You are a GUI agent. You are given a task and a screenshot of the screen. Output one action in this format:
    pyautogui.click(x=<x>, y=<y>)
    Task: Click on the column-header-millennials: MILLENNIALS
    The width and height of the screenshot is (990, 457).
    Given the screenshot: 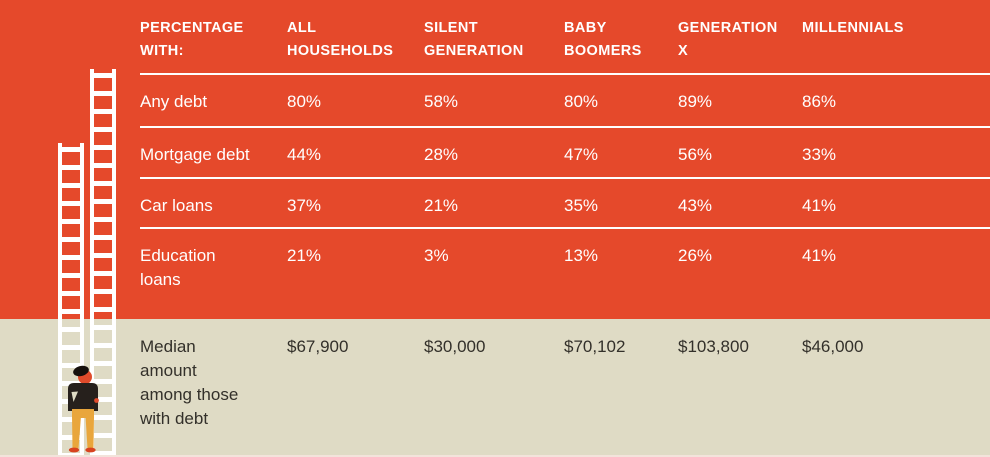 What is the action you would take?
    pyautogui.click(x=853, y=28)
    